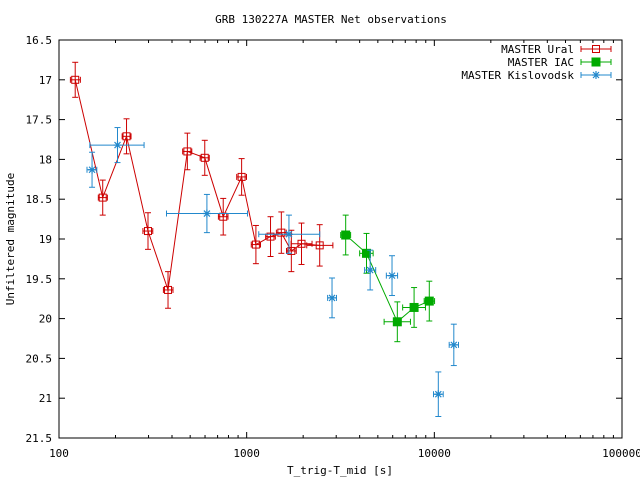 The image size is (640, 480). What do you see at coordinates (39, 438) in the screenshot?
I see `y-tick-label: 21.5` at bounding box center [39, 438].